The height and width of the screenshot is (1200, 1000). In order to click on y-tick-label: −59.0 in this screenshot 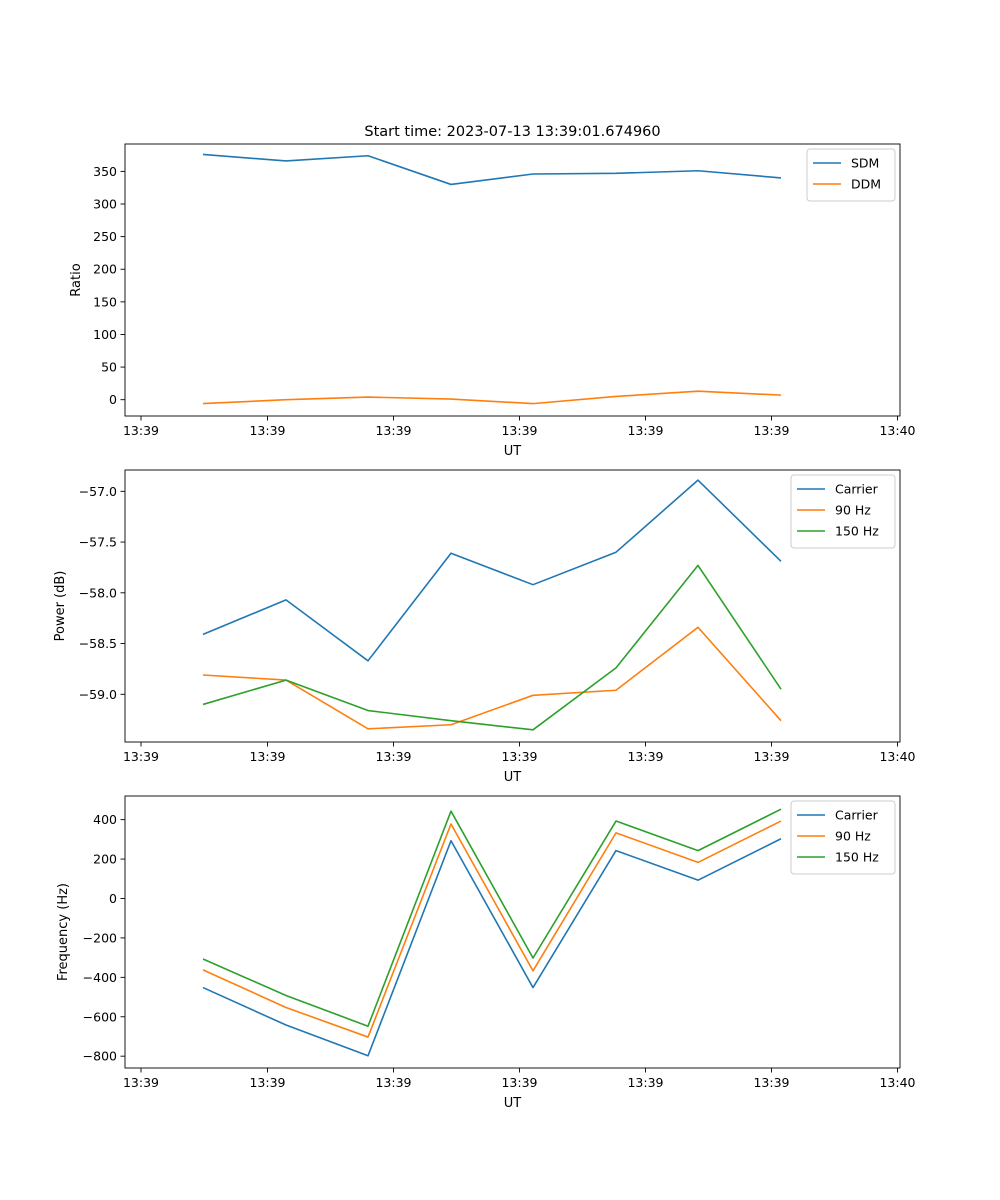, I will do `click(98, 694)`.